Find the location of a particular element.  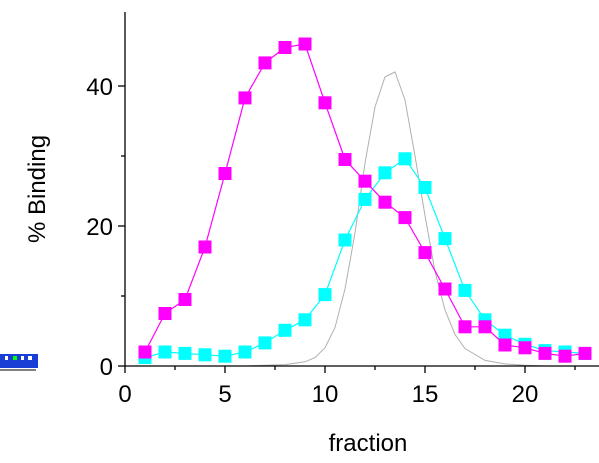

x-tick-label: 10 is located at coordinates (325, 394).